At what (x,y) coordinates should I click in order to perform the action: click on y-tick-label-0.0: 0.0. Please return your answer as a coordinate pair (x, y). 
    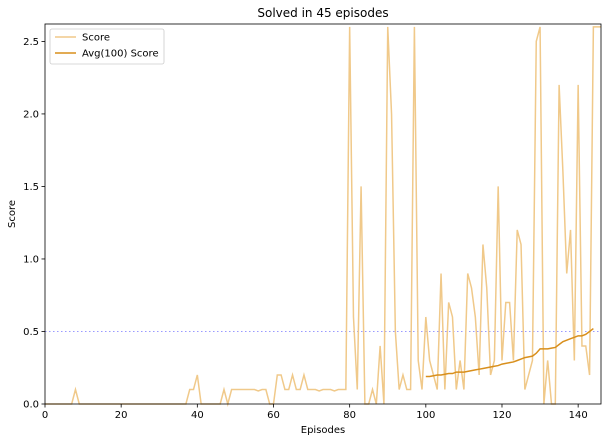
    Looking at the image, I should click on (31, 405).